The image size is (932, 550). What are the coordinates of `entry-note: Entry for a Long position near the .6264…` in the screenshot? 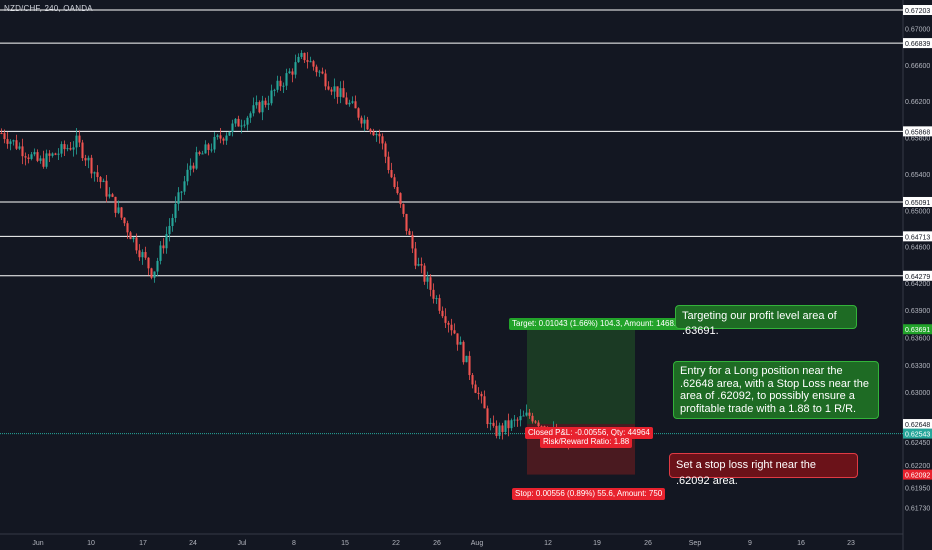 It's located at (776, 390).